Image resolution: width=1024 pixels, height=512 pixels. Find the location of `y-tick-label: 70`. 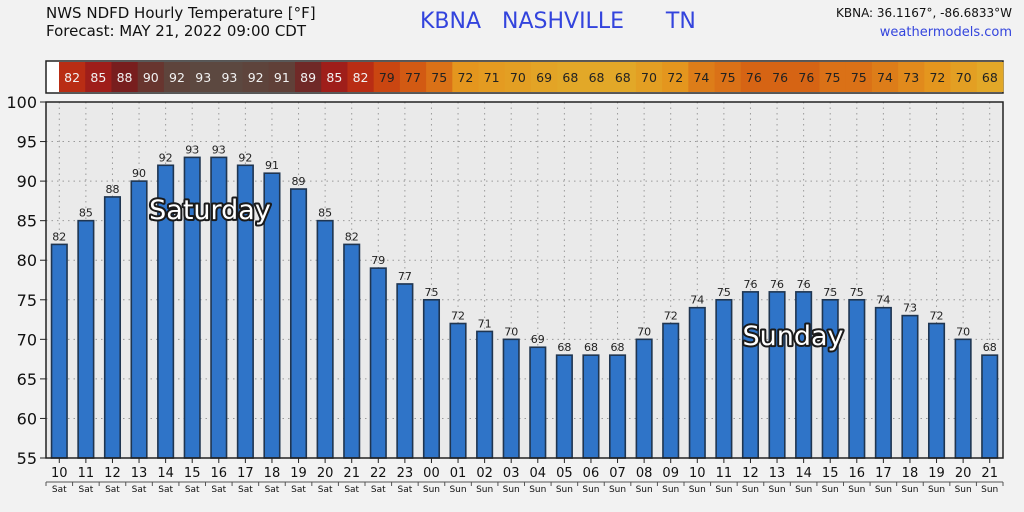

y-tick-label: 70 is located at coordinates (27, 339).